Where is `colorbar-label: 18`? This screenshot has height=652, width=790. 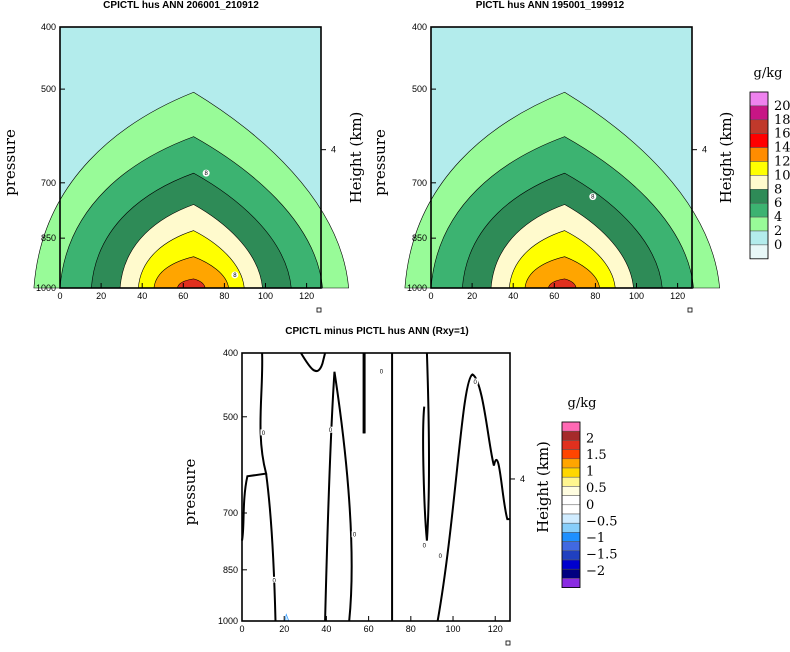 colorbar-label: 18 is located at coordinates (782, 120).